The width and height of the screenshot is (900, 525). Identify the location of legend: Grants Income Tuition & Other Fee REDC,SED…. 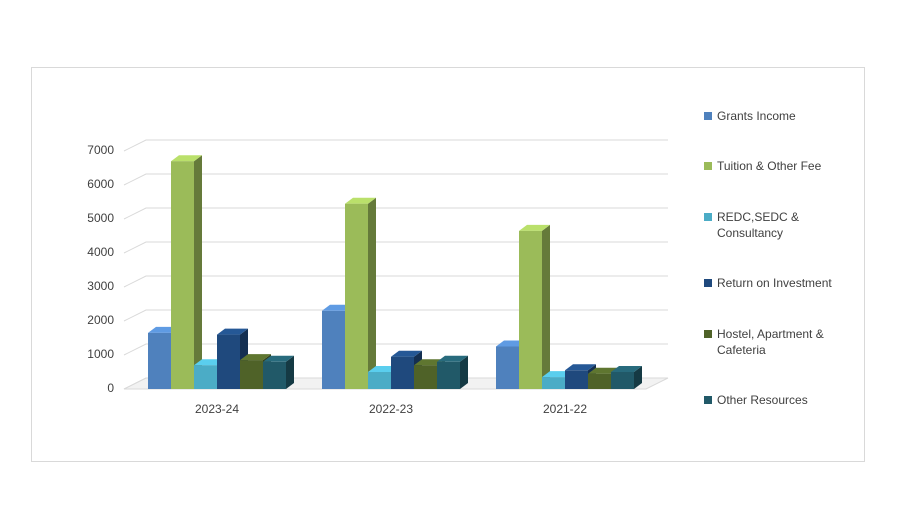
(784, 258).